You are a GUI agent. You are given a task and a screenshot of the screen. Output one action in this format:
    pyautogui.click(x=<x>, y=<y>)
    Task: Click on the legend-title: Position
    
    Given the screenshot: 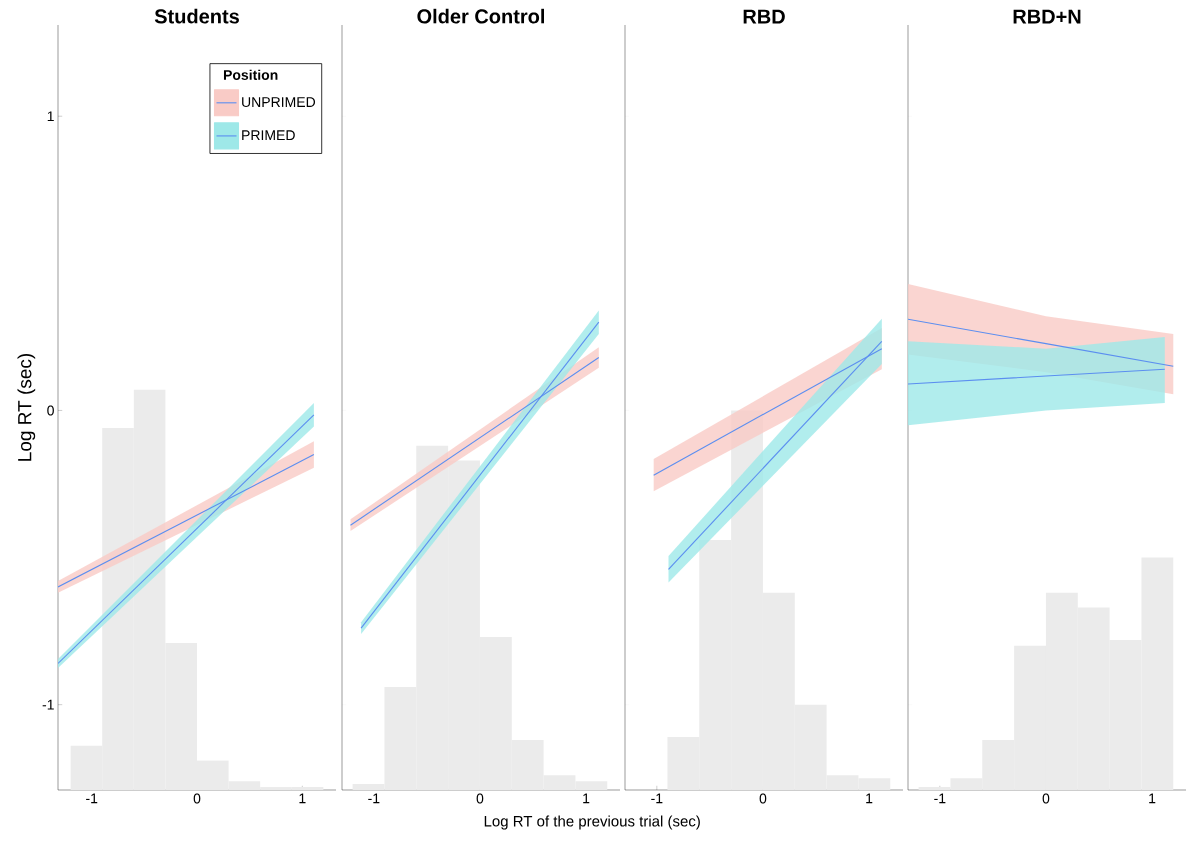 What is the action you would take?
    pyautogui.click(x=250, y=74)
    